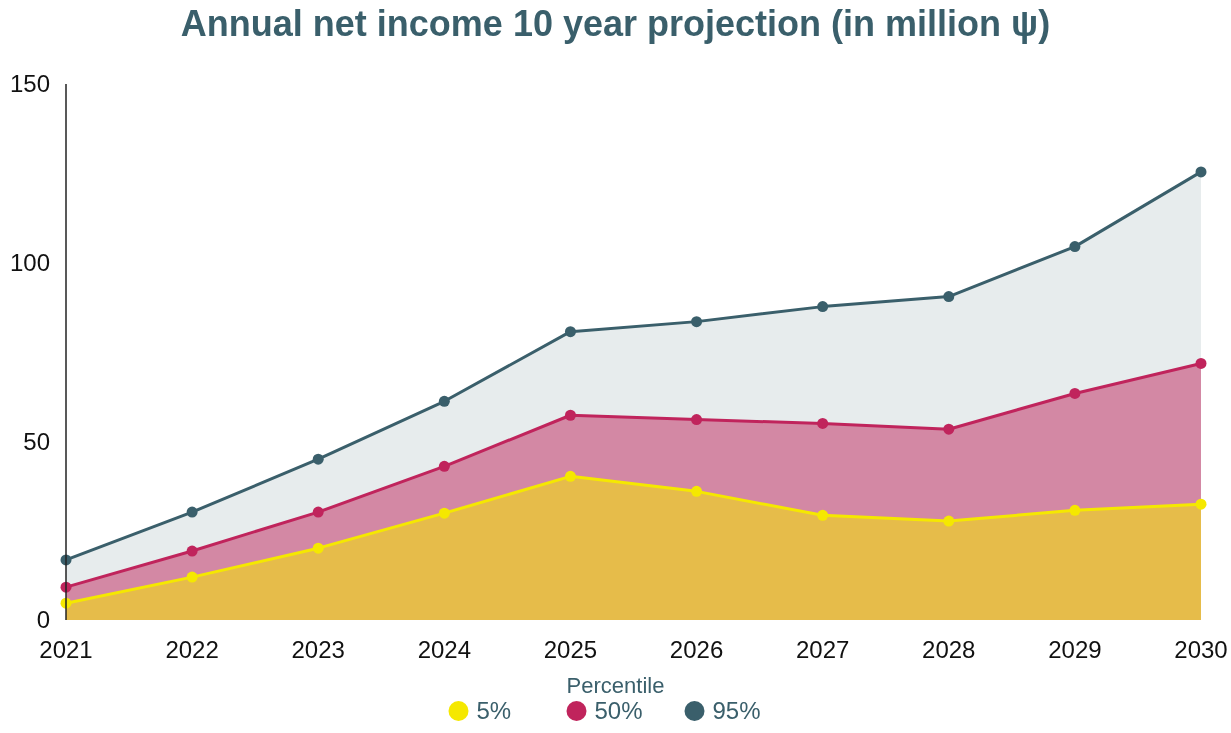  I want to click on x-tick-label: 2029, so click(1075, 649).